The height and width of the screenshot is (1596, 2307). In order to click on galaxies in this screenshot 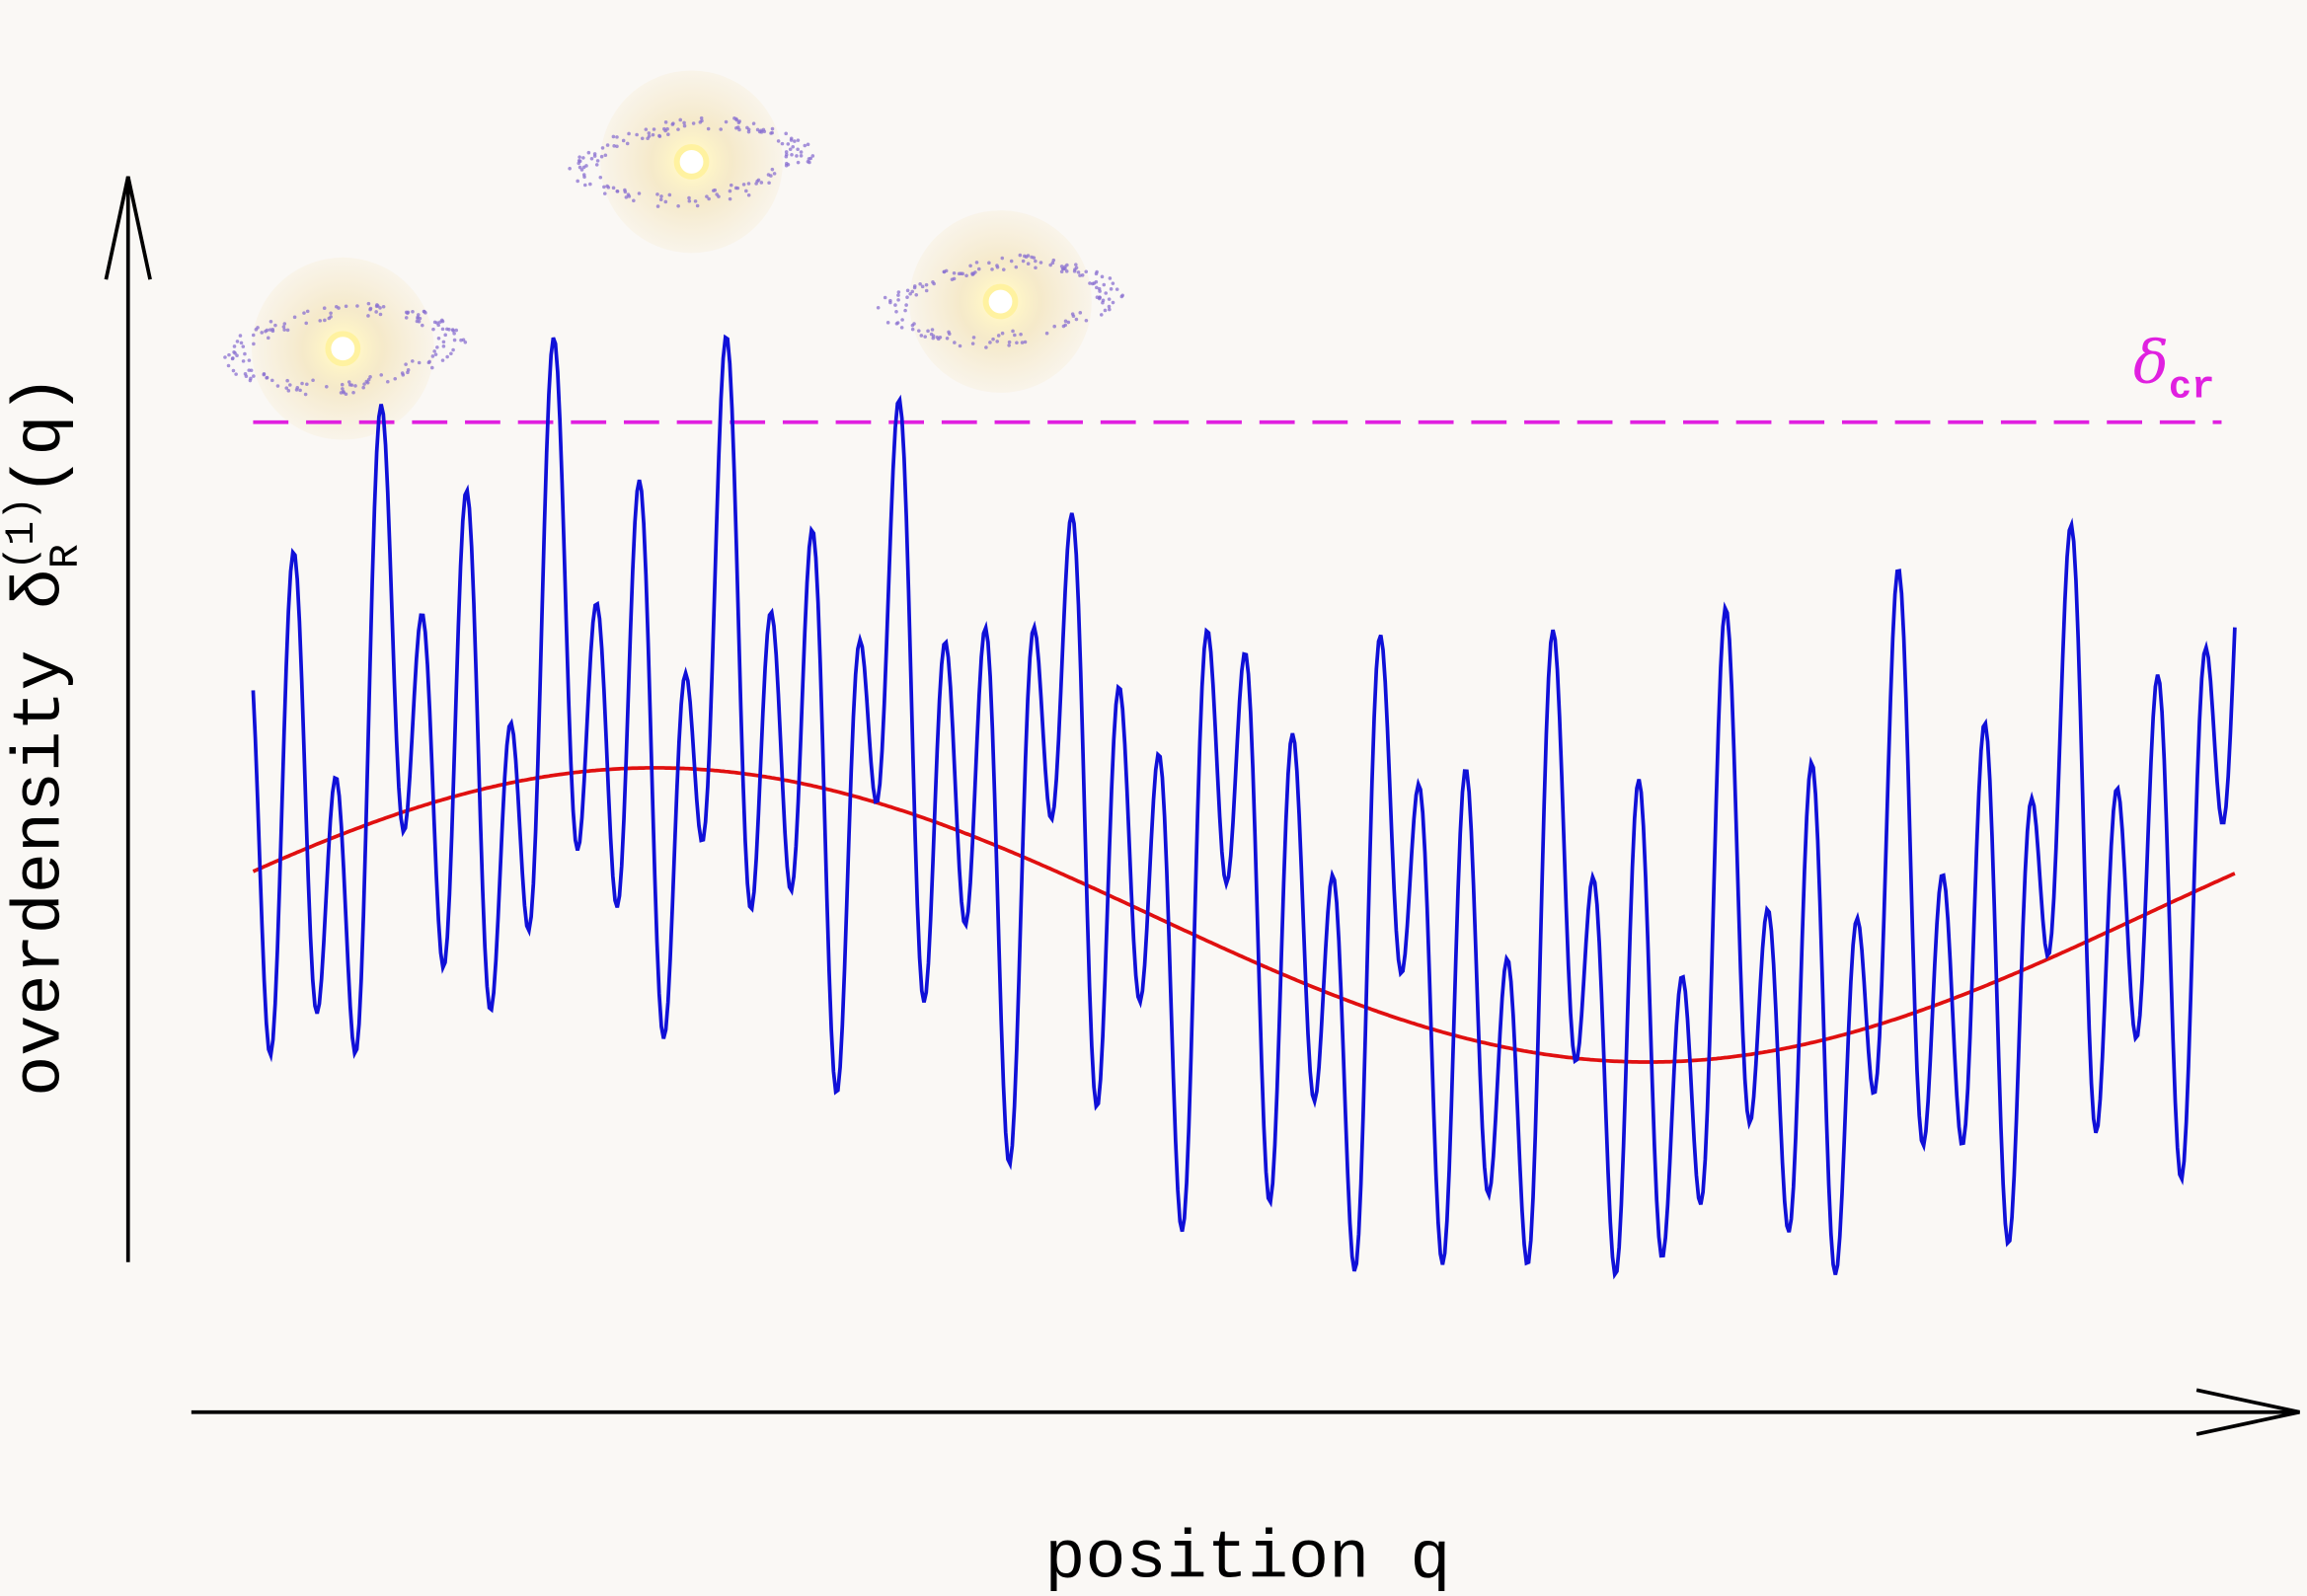, I will do `click(673, 255)`.